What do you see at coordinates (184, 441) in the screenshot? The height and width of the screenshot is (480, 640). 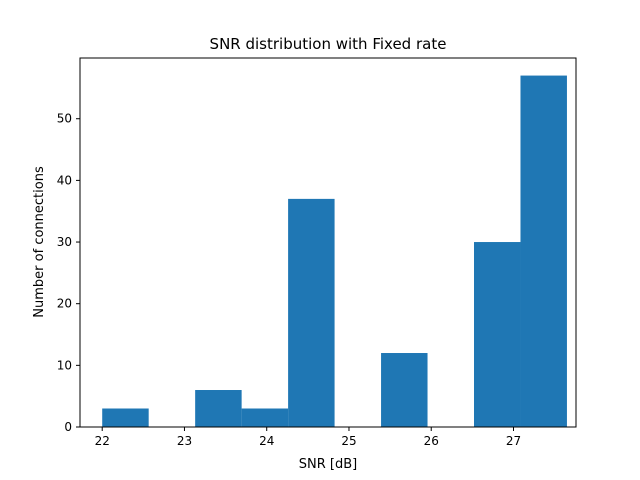 I see `x-tick-label-1: 23` at bounding box center [184, 441].